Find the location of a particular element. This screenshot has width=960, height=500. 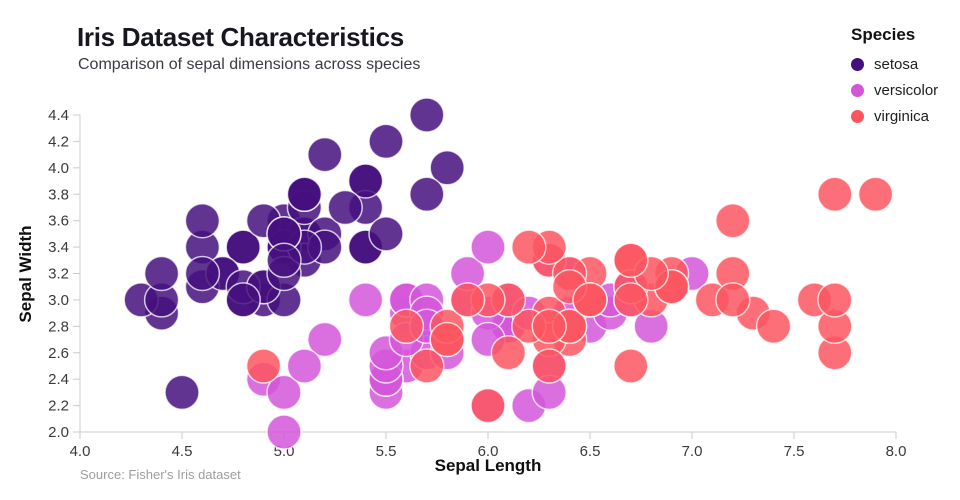

x-tick-label: 7.0 is located at coordinates (692, 451).